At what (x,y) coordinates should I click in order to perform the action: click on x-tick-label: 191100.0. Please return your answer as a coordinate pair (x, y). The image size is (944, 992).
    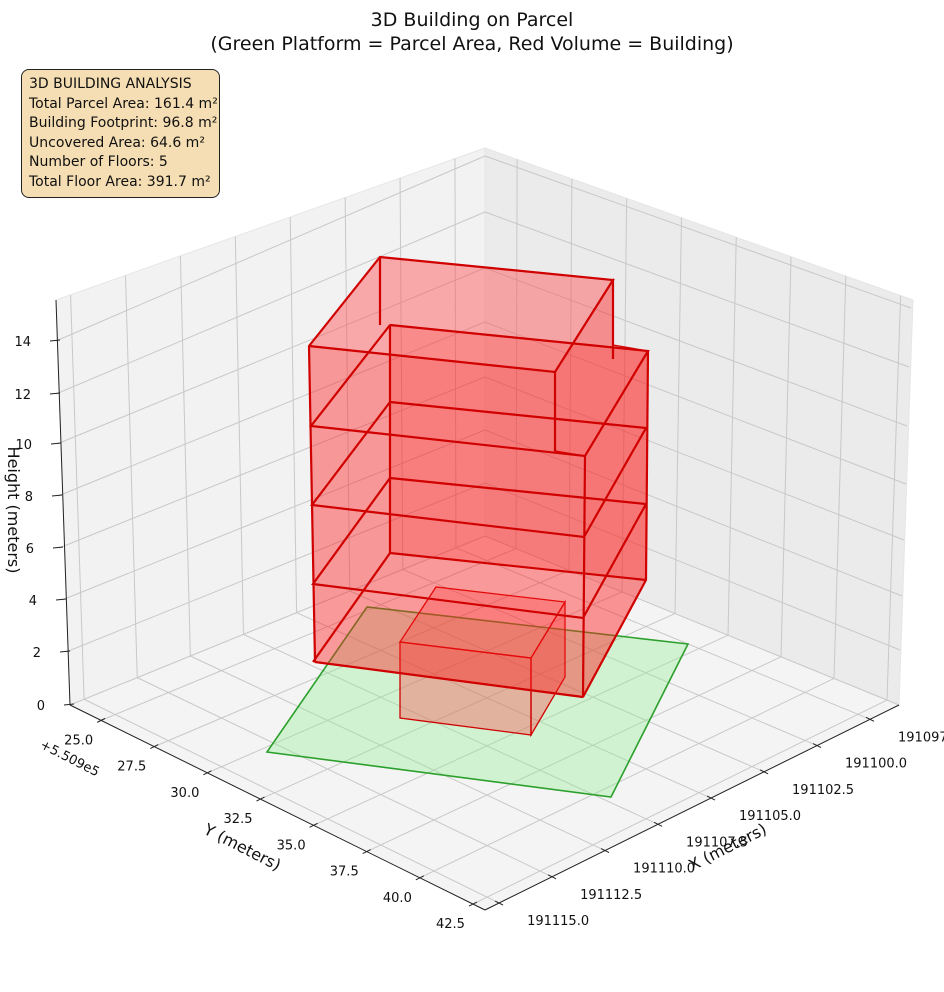
    Looking at the image, I should click on (876, 764).